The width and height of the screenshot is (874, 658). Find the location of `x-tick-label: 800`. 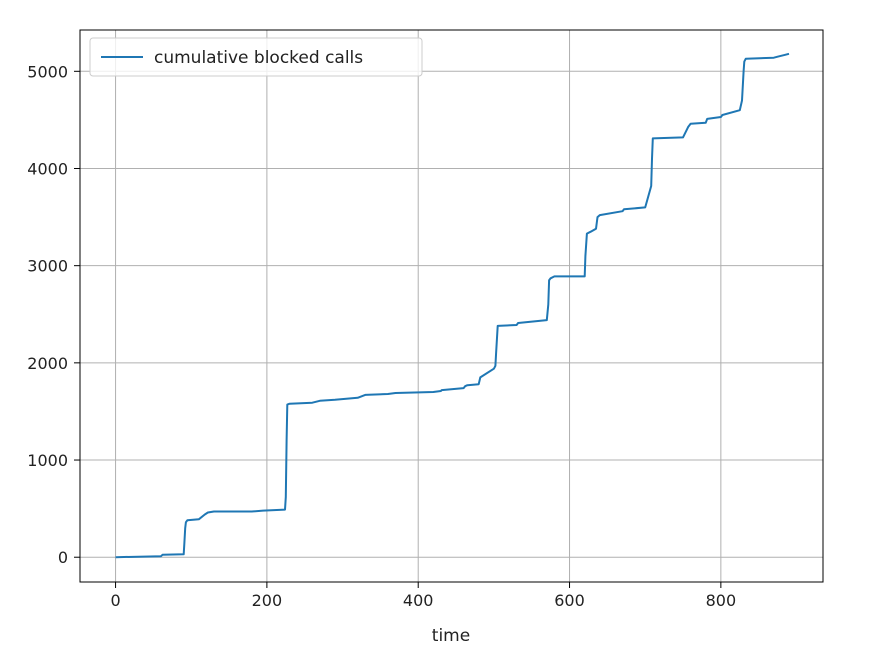

x-tick-label: 800 is located at coordinates (721, 600).